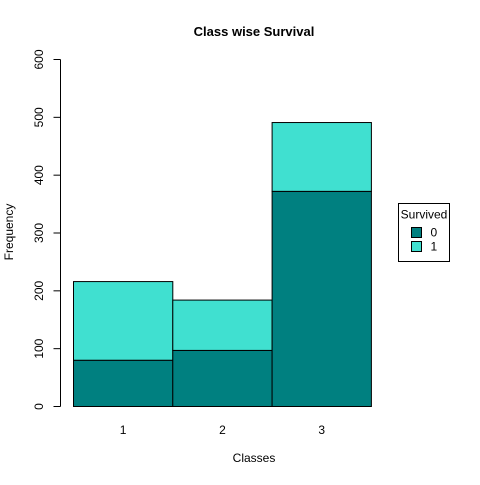 This screenshot has width=480, height=485. What do you see at coordinates (39, 175) in the screenshot?
I see `y-tick-label: 400` at bounding box center [39, 175].